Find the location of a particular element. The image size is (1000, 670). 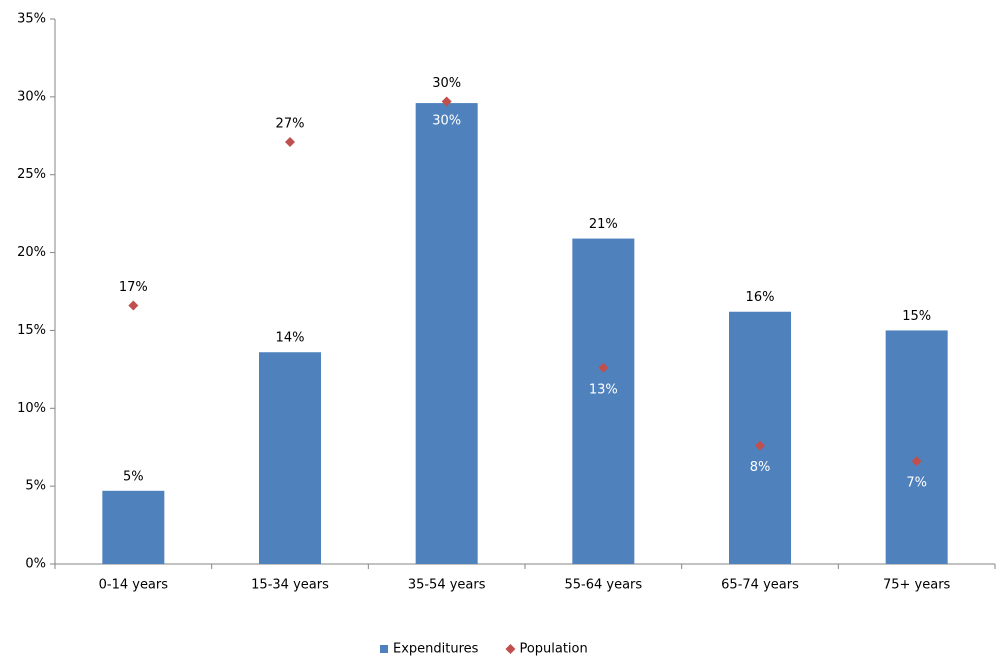

marker-value-label: 30% is located at coordinates (446, 83).